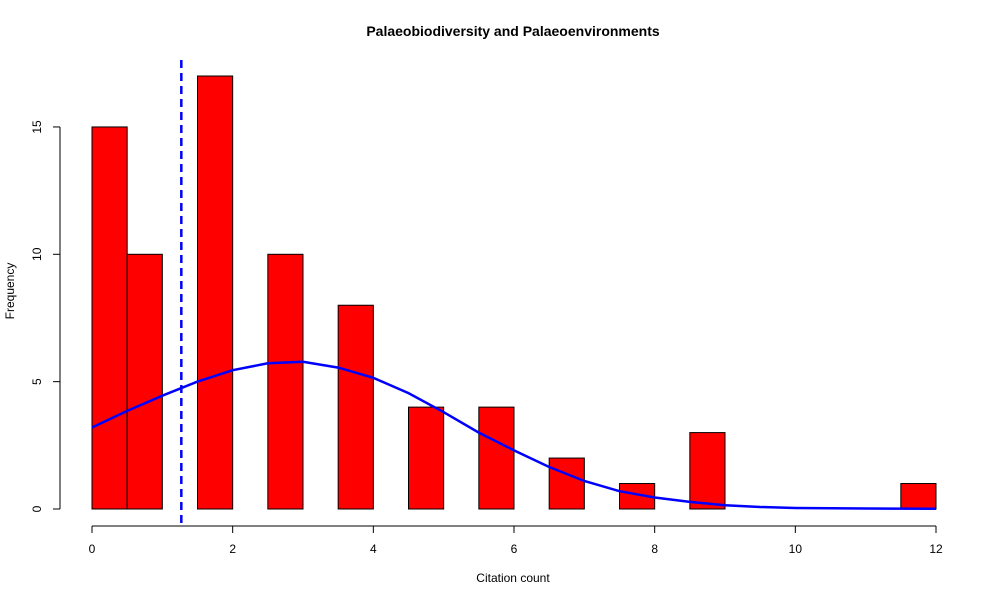  What do you see at coordinates (37, 381) in the screenshot?
I see `y-tick-label: 5` at bounding box center [37, 381].